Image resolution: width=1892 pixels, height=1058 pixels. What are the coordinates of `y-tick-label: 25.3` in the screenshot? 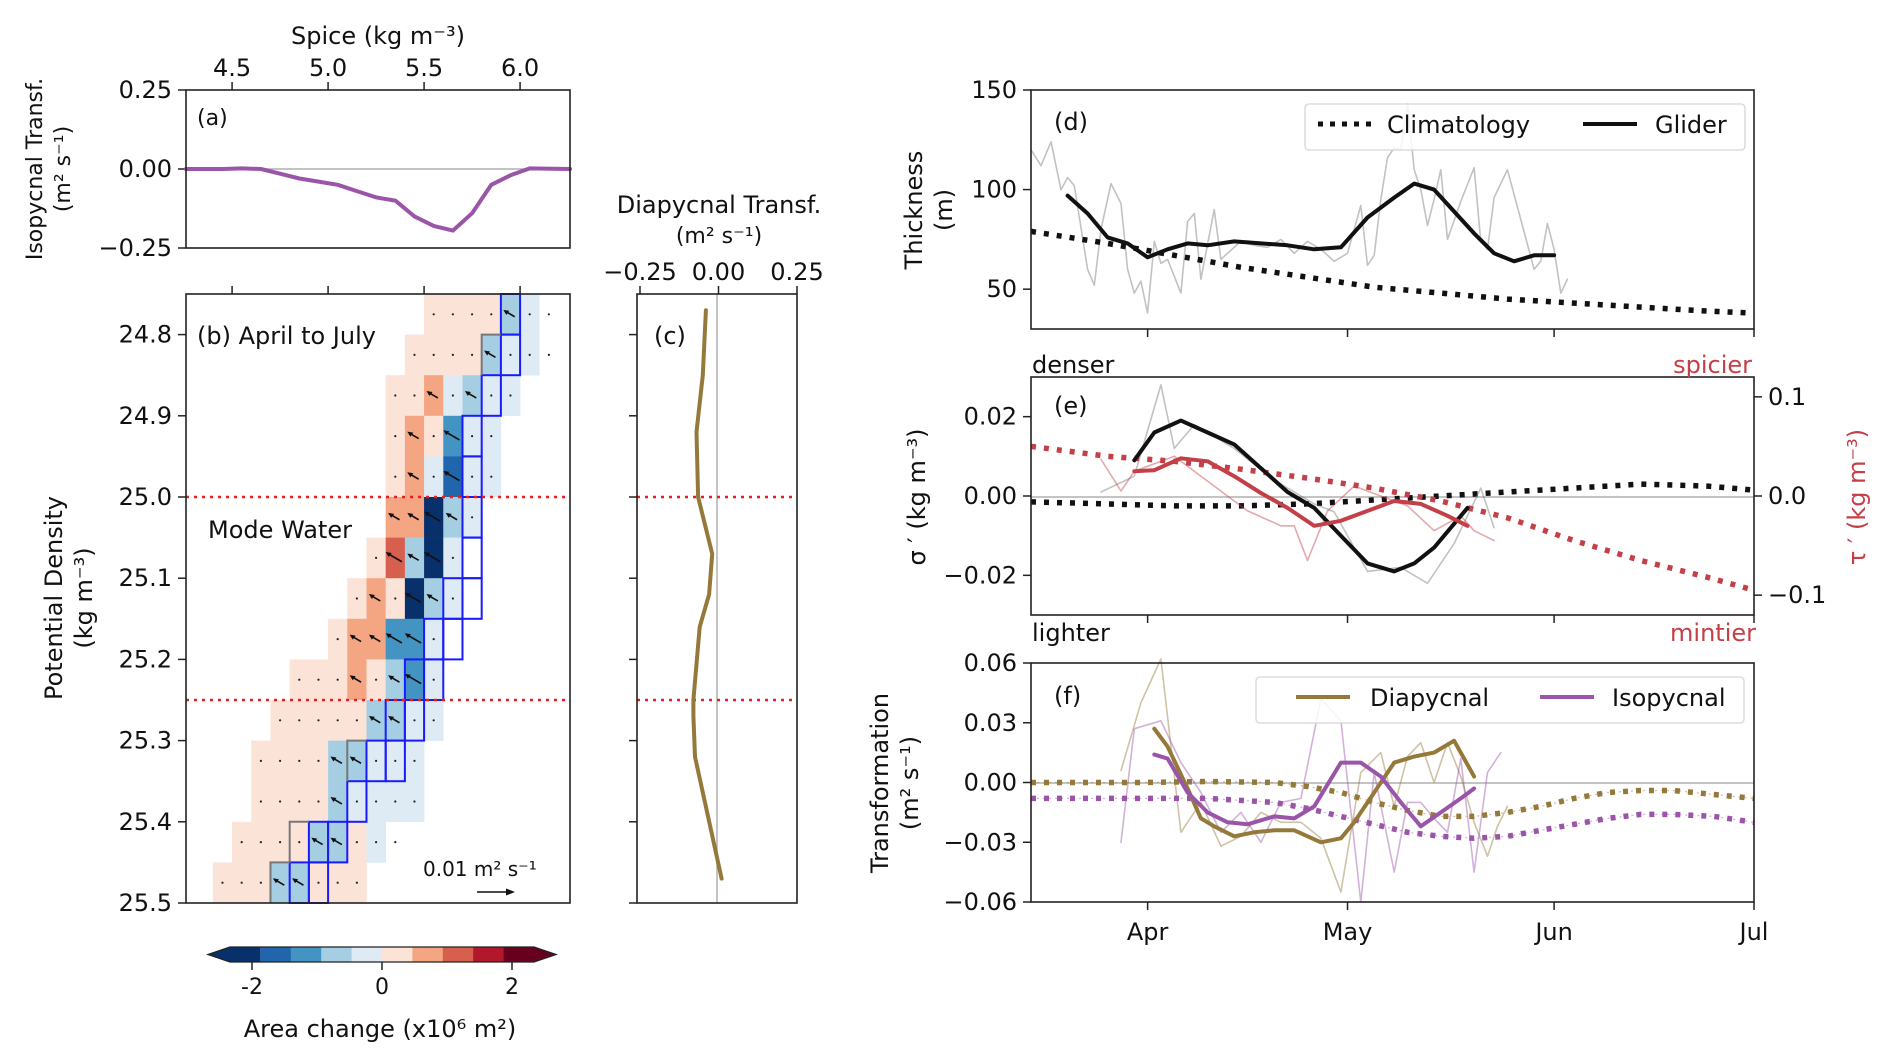 It's located at (145, 741).